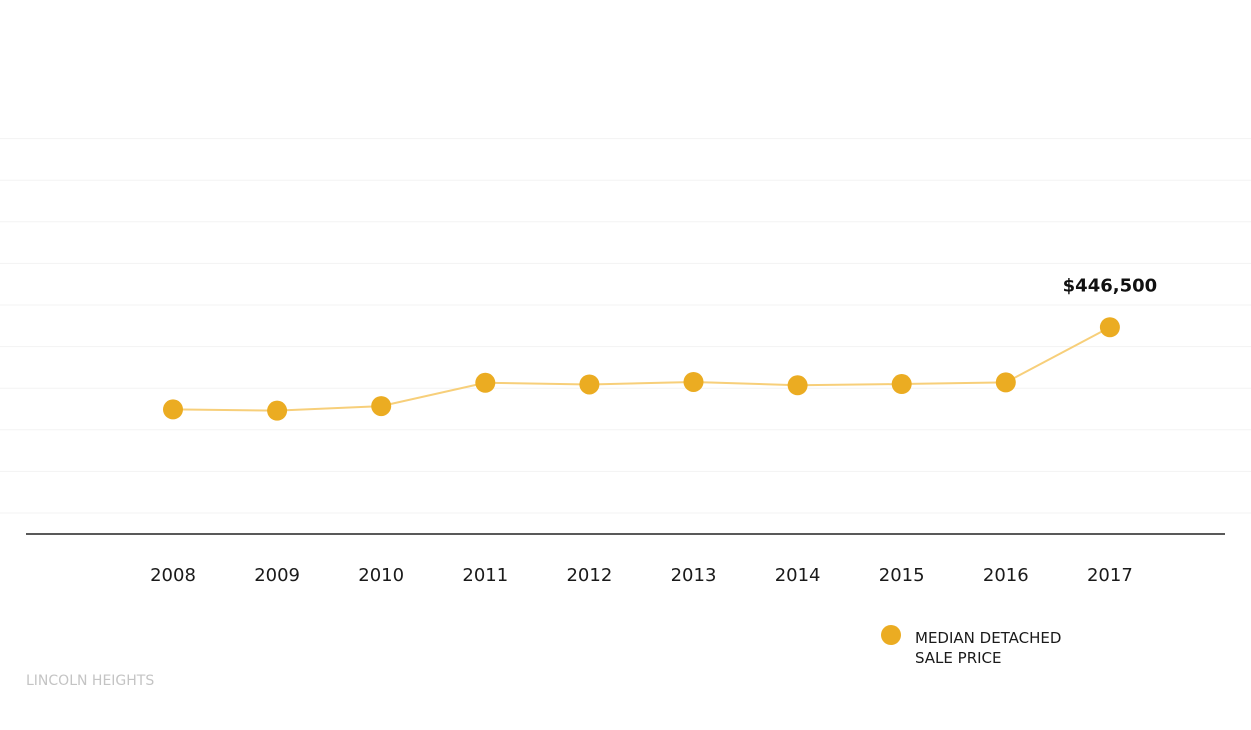  I want to click on x-tick-label-2009: 2009, so click(277, 575).